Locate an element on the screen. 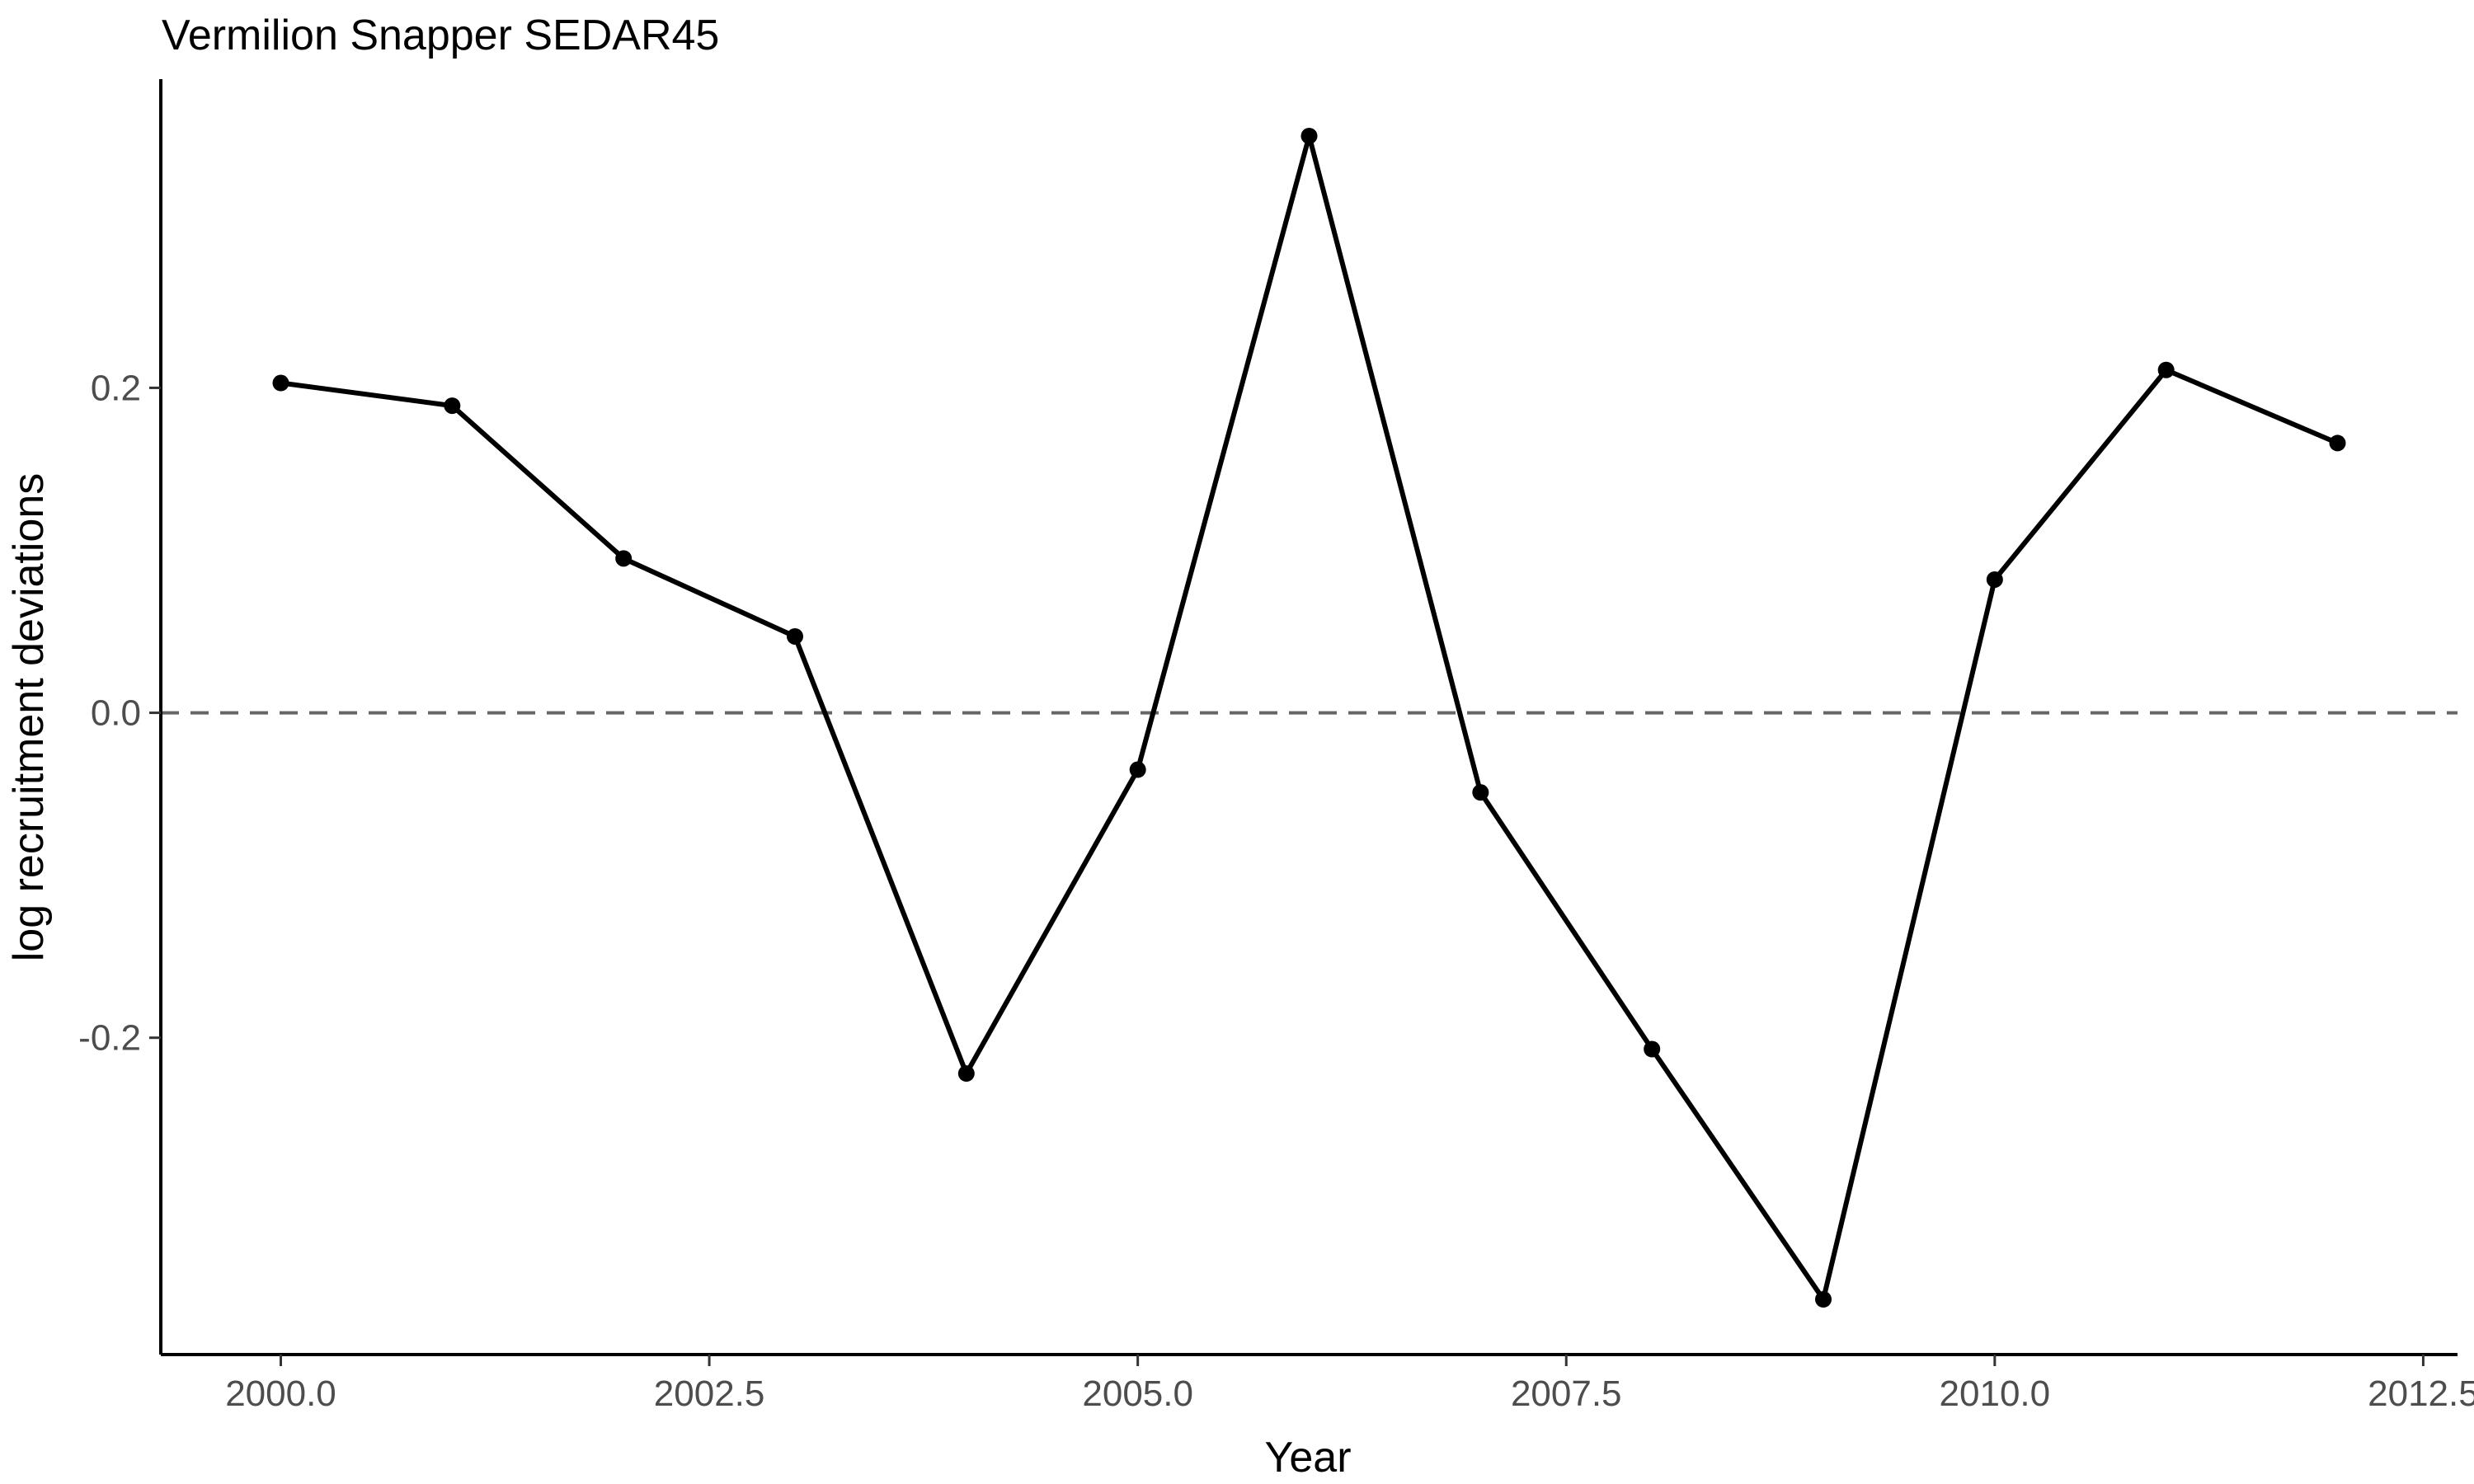 This screenshot has width=2474, height=1484. y-tick-label: 0.2 is located at coordinates (116, 388).